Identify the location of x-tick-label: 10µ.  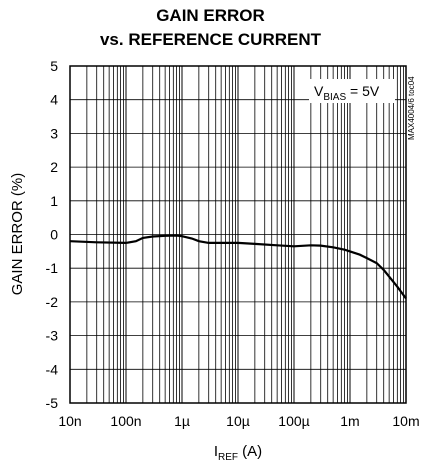
(238, 421).